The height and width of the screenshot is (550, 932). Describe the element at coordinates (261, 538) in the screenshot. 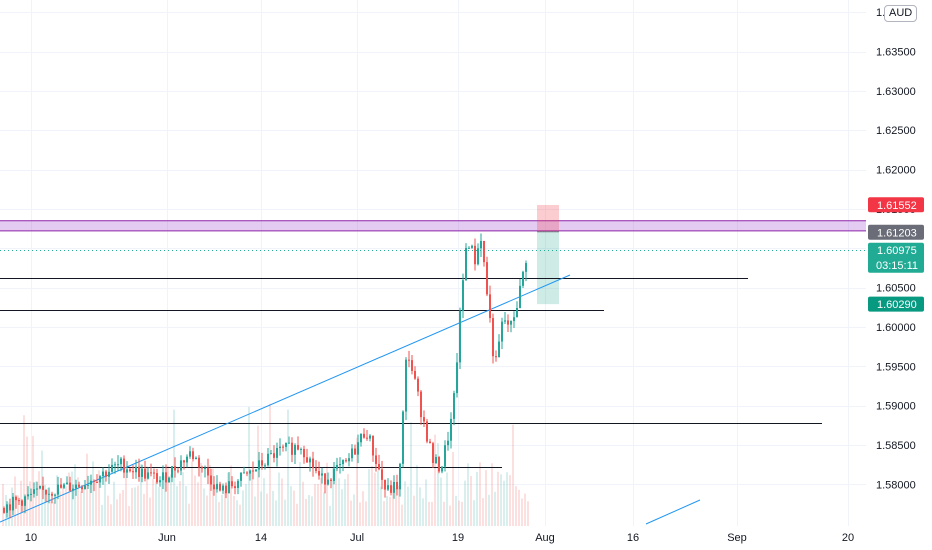

I see `x-tick-label: 14` at that location.